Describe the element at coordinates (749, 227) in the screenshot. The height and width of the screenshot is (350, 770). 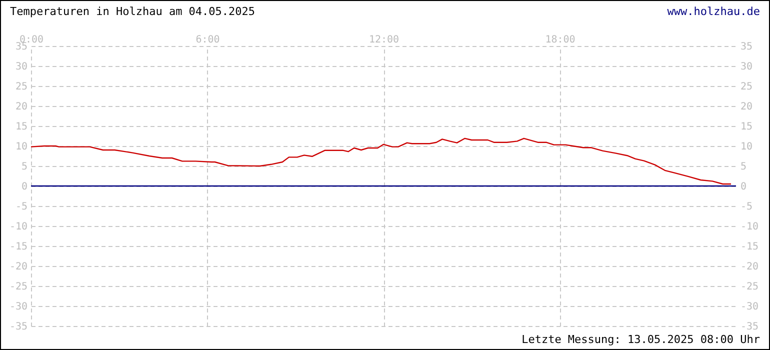
I see `y2-tick-label: -10` at that location.